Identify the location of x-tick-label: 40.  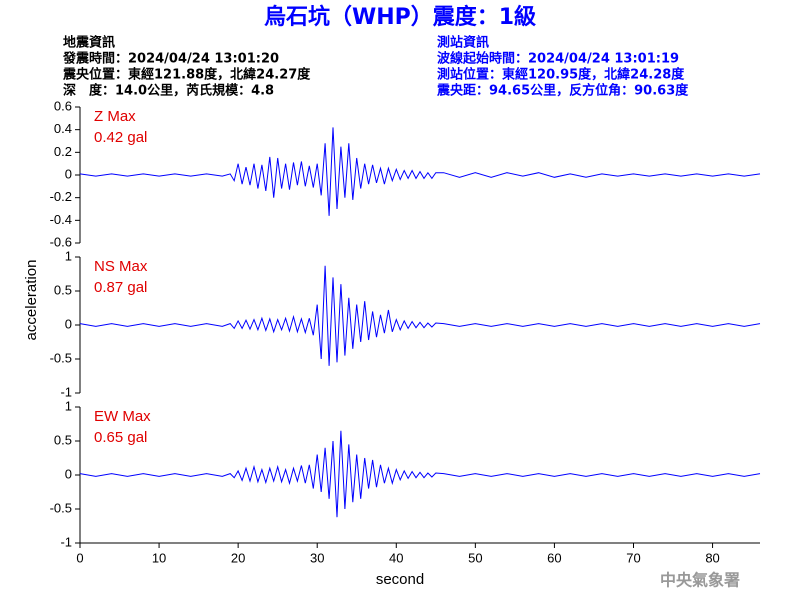
(396, 557).